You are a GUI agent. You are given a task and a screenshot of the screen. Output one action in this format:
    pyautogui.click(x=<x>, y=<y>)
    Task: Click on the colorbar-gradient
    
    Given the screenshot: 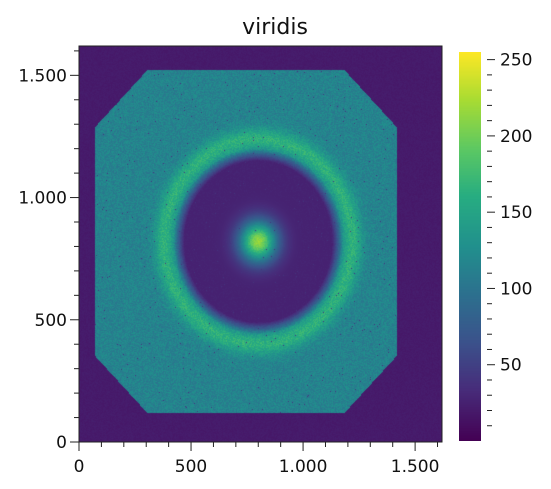 What is the action you would take?
    pyautogui.click(x=470, y=246)
    